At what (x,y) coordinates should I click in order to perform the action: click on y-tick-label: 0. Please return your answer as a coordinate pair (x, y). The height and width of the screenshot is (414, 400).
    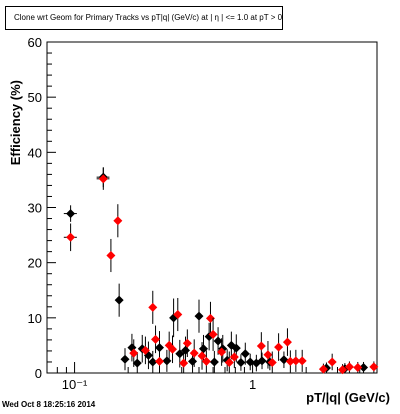
    Looking at the image, I should click on (38, 373).